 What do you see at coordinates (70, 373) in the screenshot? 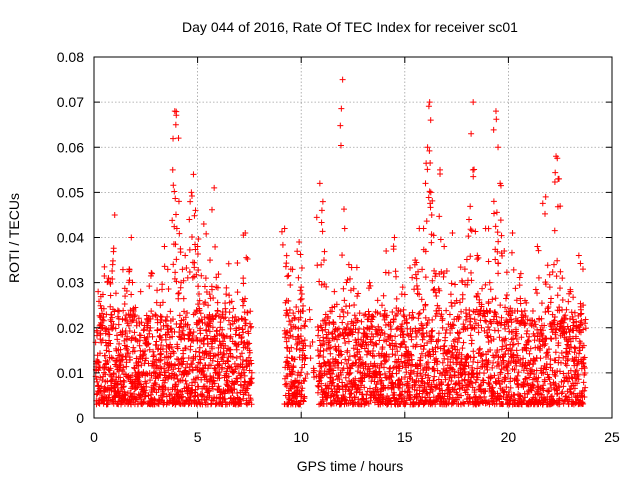
I see `y-tick-label: 0.01` at bounding box center [70, 373].